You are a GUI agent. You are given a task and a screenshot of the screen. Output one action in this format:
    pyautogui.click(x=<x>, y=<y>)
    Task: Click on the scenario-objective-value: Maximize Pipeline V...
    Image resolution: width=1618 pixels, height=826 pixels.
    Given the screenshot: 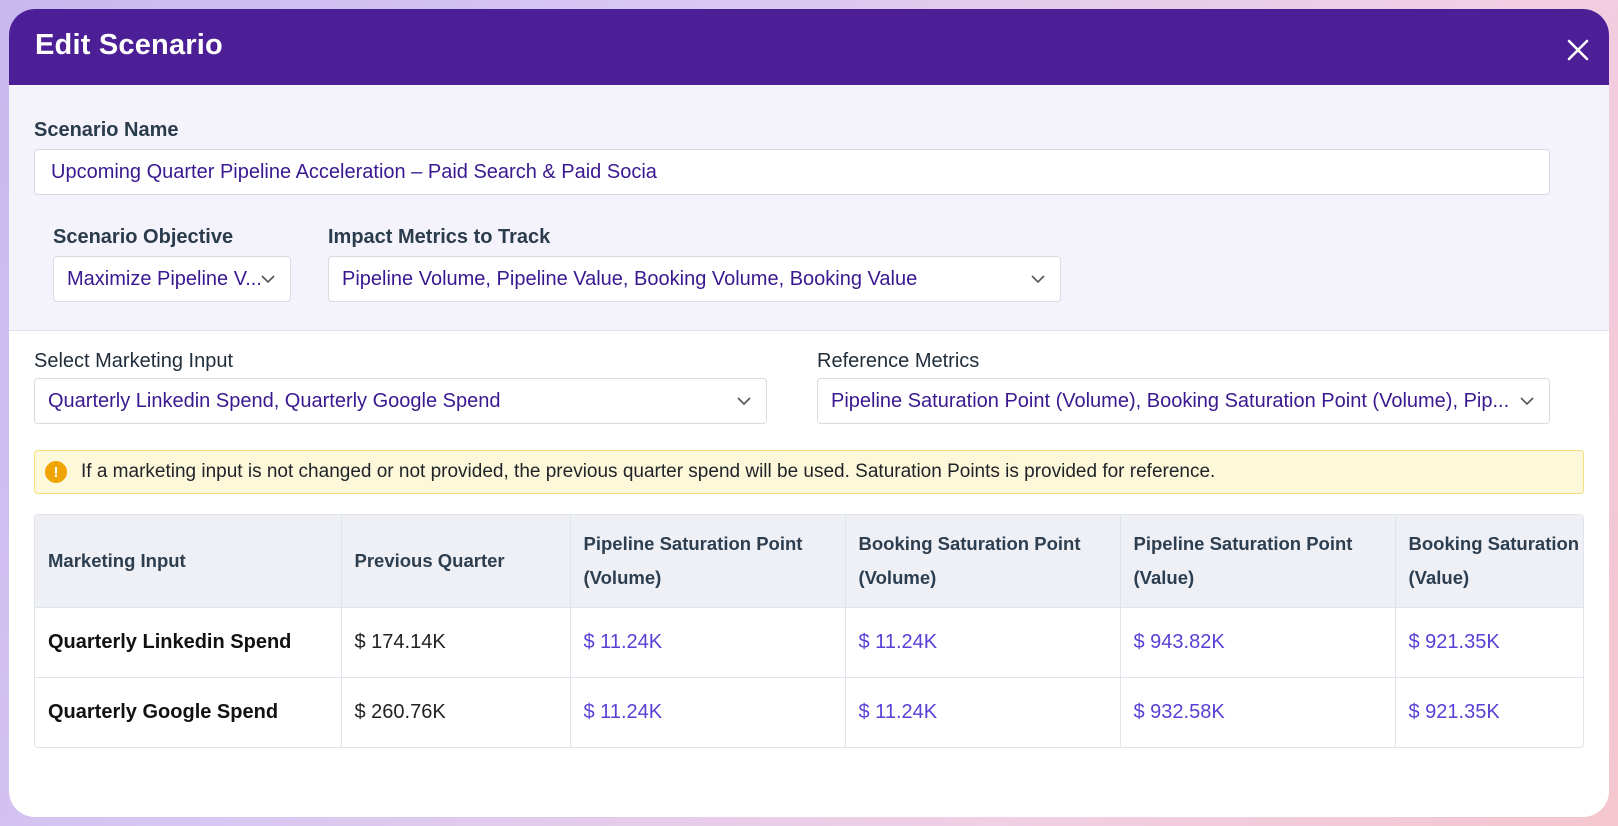 What is the action you would take?
    pyautogui.click(x=163, y=278)
    